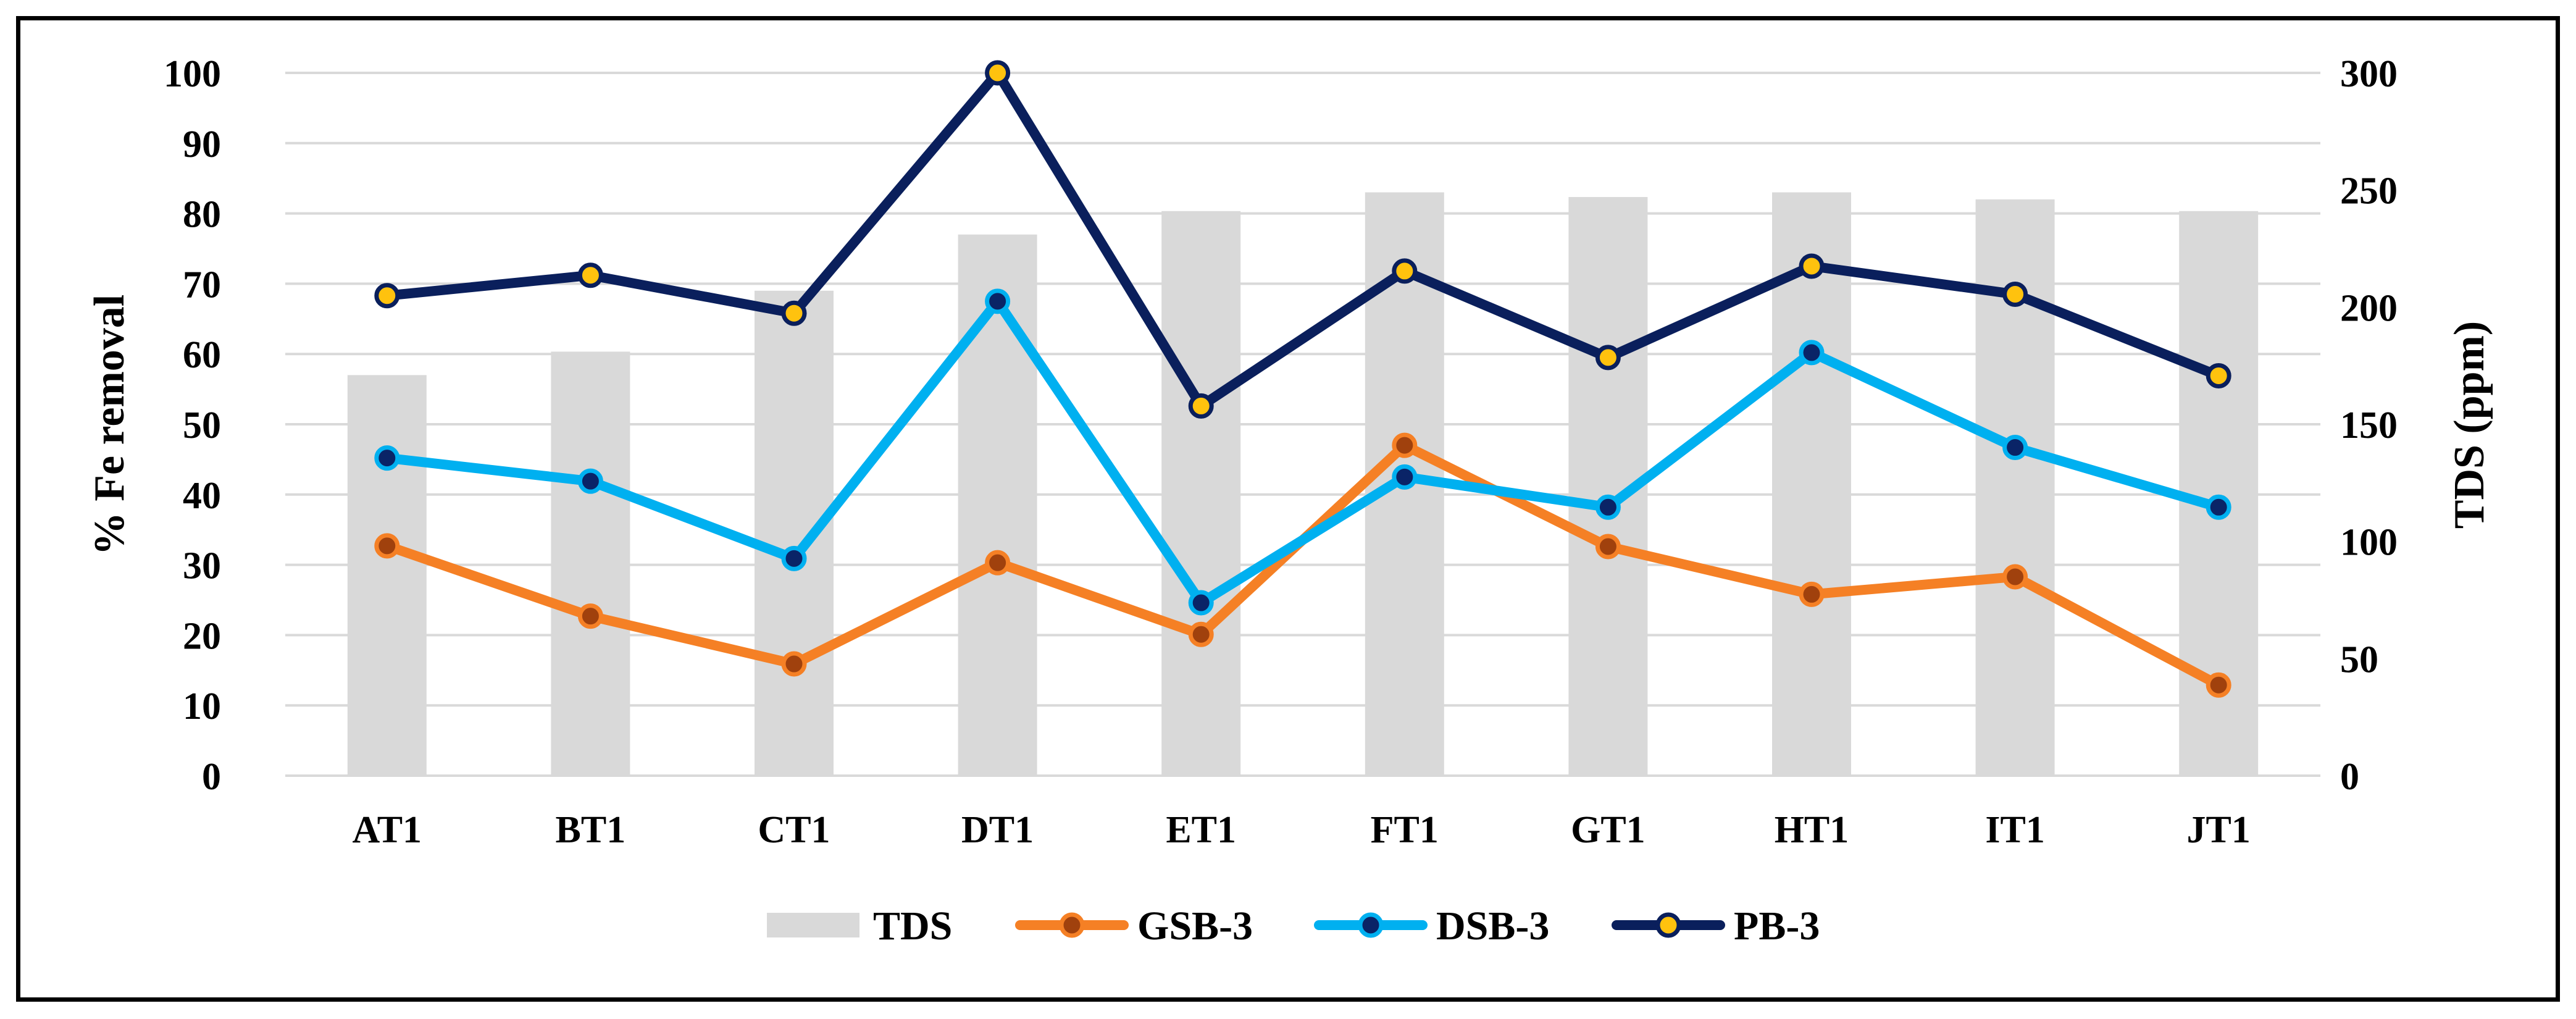  Describe the element at coordinates (591, 830) in the screenshot. I see `x-tick-label: BT1` at that location.